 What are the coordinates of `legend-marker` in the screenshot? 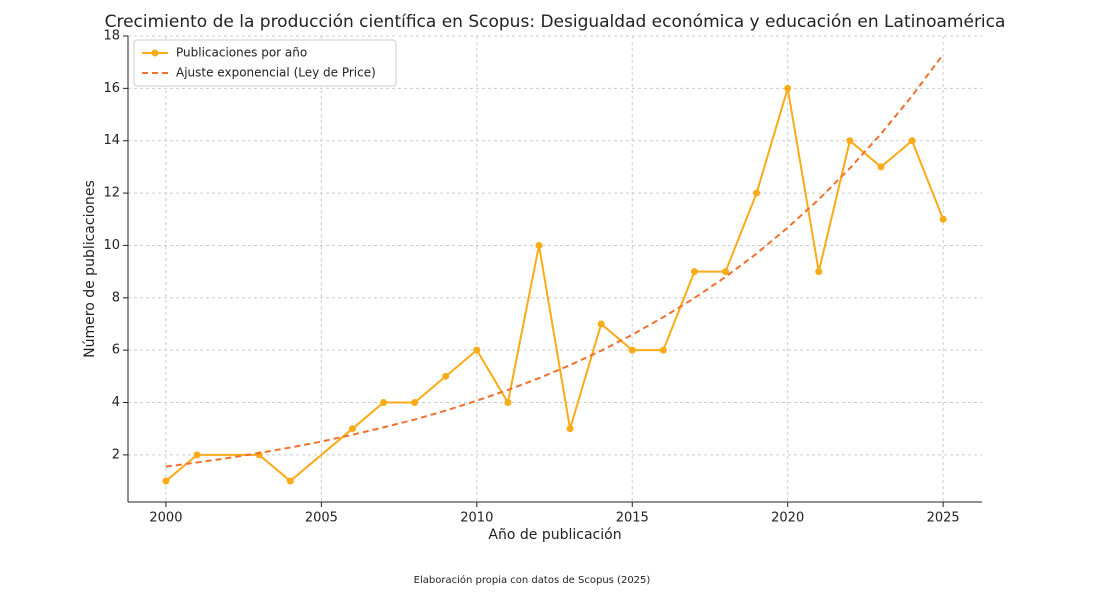 It's located at (155, 53).